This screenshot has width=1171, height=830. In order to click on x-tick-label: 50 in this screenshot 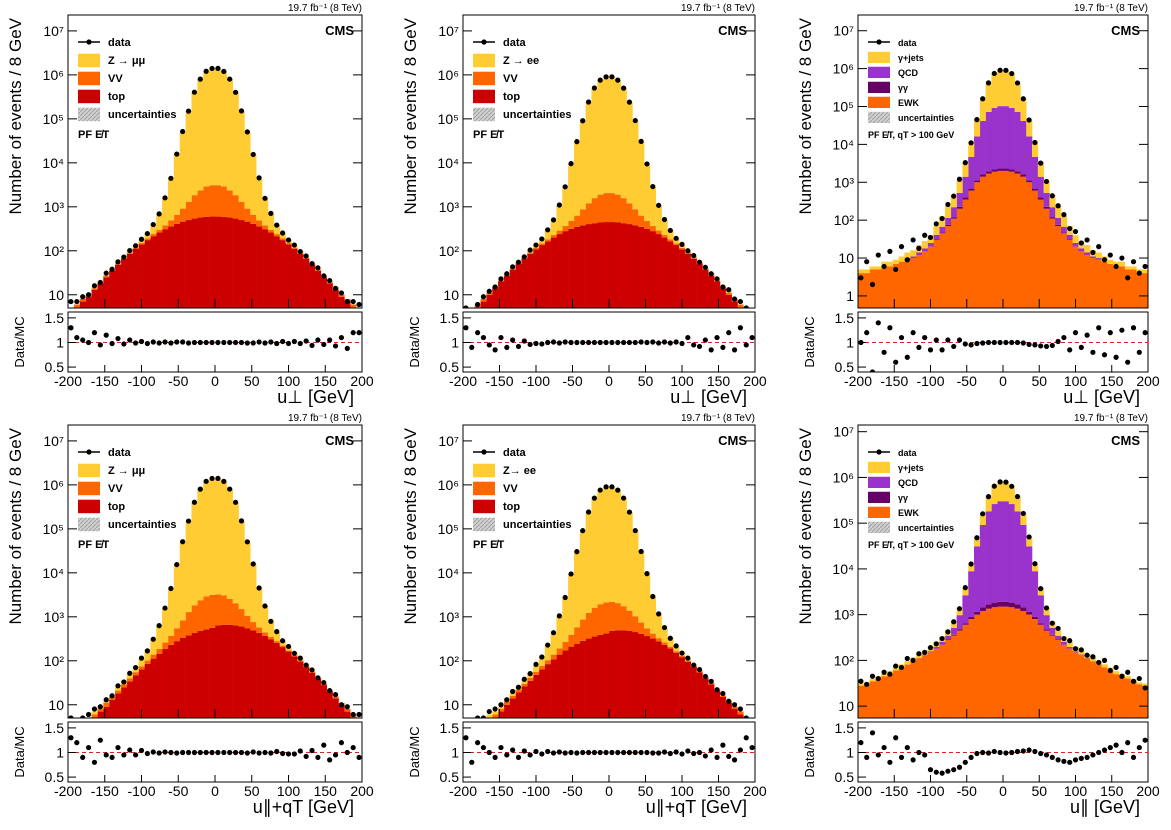, I will do `click(1039, 791)`.